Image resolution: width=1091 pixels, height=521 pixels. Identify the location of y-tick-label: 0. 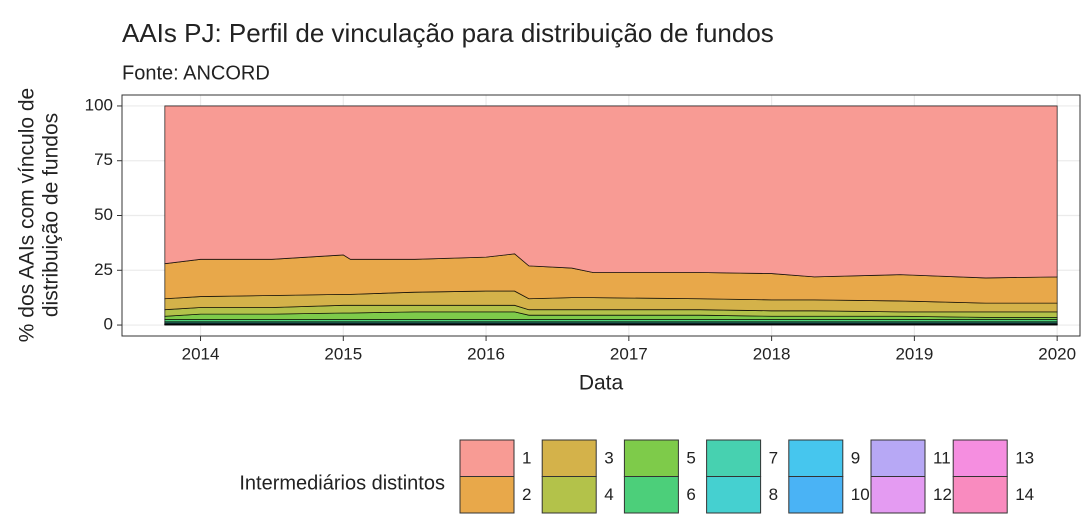
(108, 324).